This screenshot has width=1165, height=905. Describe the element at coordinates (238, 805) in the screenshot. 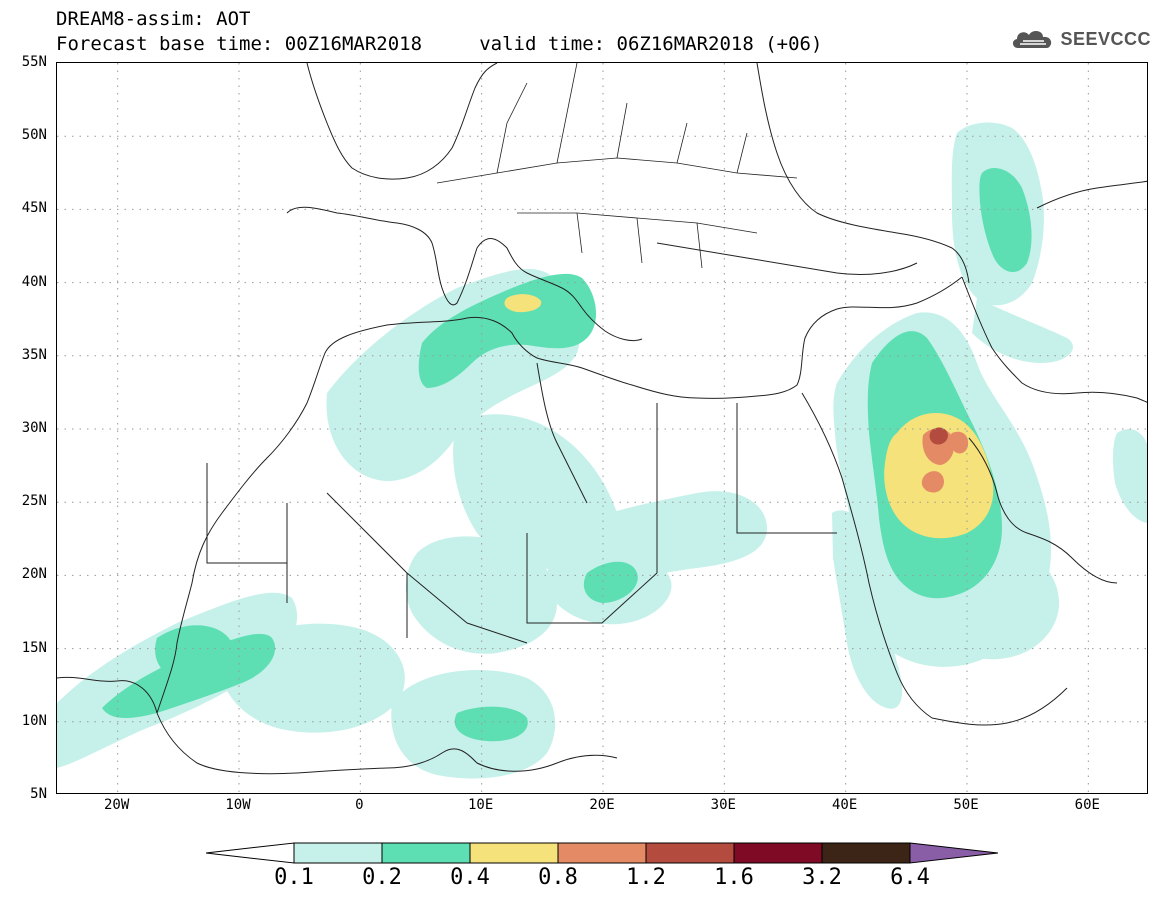

I see `lon-label-10w: 10W` at that location.